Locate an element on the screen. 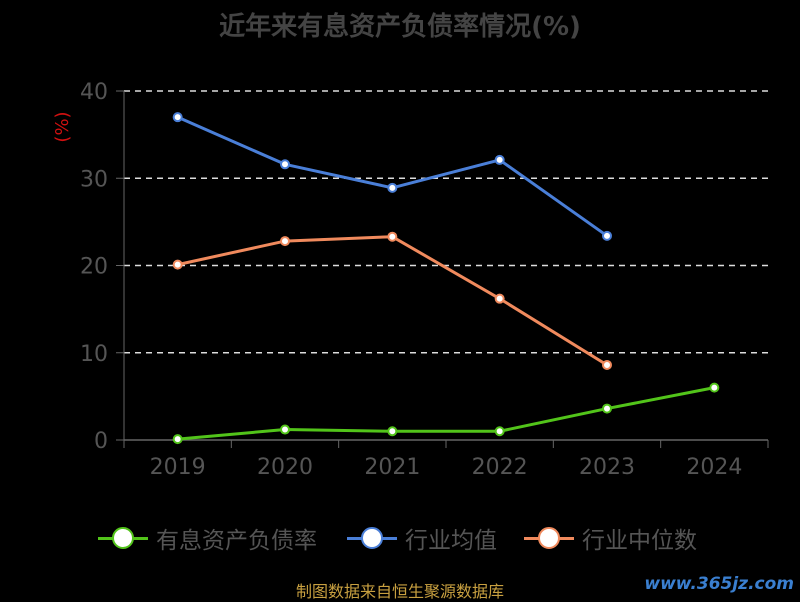 The height and width of the screenshot is (602, 800). x-tick-label: 2020 is located at coordinates (285, 467).